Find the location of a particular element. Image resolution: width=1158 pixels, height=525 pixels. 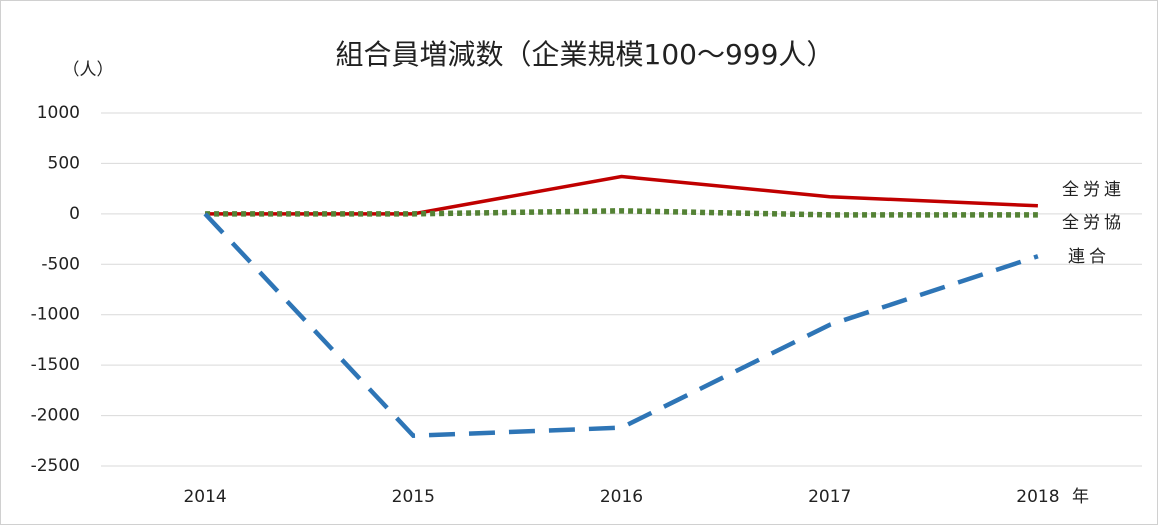

x-tick-label: 2014 is located at coordinates (204, 497).